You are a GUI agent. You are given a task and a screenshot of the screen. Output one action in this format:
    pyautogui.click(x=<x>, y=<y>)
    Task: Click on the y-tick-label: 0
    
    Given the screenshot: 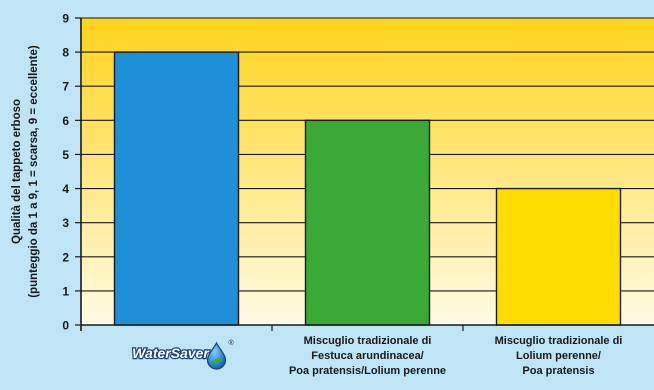 What is the action you would take?
    pyautogui.click(x=65, y=326)
    